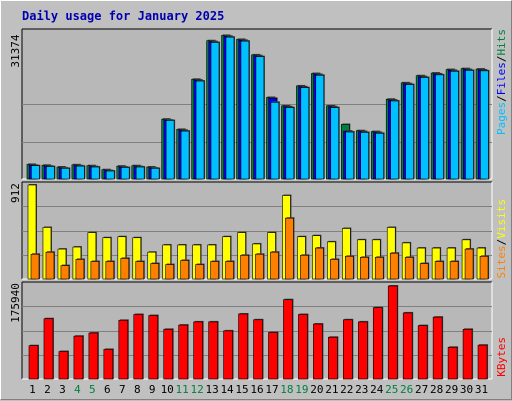  What do you see at coordinates (92, 389) in the screenshot?
I see `x-tick-label: 5` at bounding box center [92, 389].